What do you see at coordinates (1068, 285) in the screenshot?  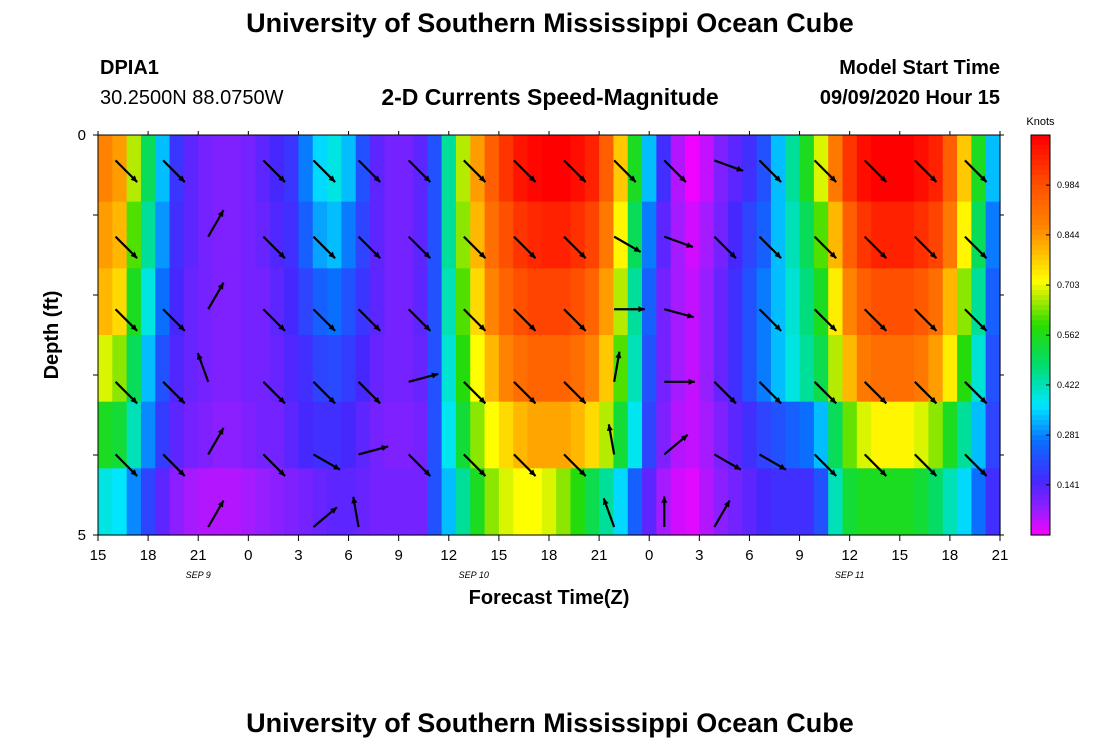 I see `colorbar-label: 0.703` at bounding box center [1068, 285].